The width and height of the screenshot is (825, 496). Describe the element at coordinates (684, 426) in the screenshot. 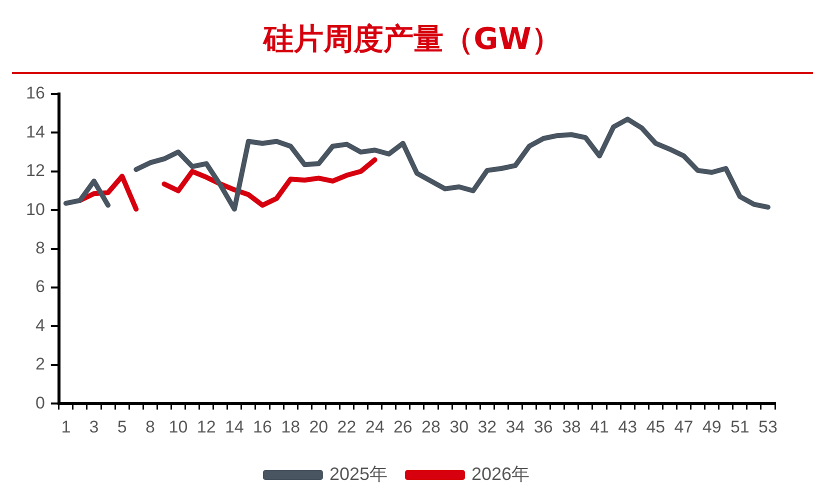

I see `x-tick-label: 47` at that location.